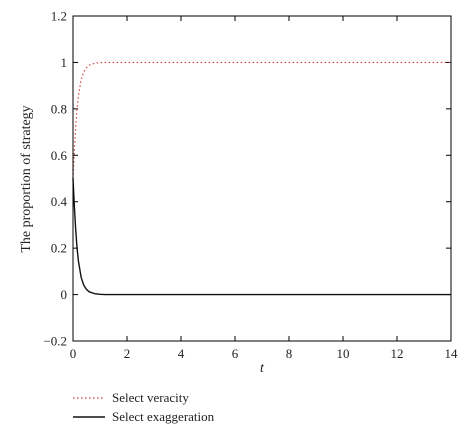 The width and height of the screenshot is (474, 445). What do you see at coordinates (59, 201) in the screenshot?
I see `y-tick-label: 0.4` at bounding box center [59, 201].